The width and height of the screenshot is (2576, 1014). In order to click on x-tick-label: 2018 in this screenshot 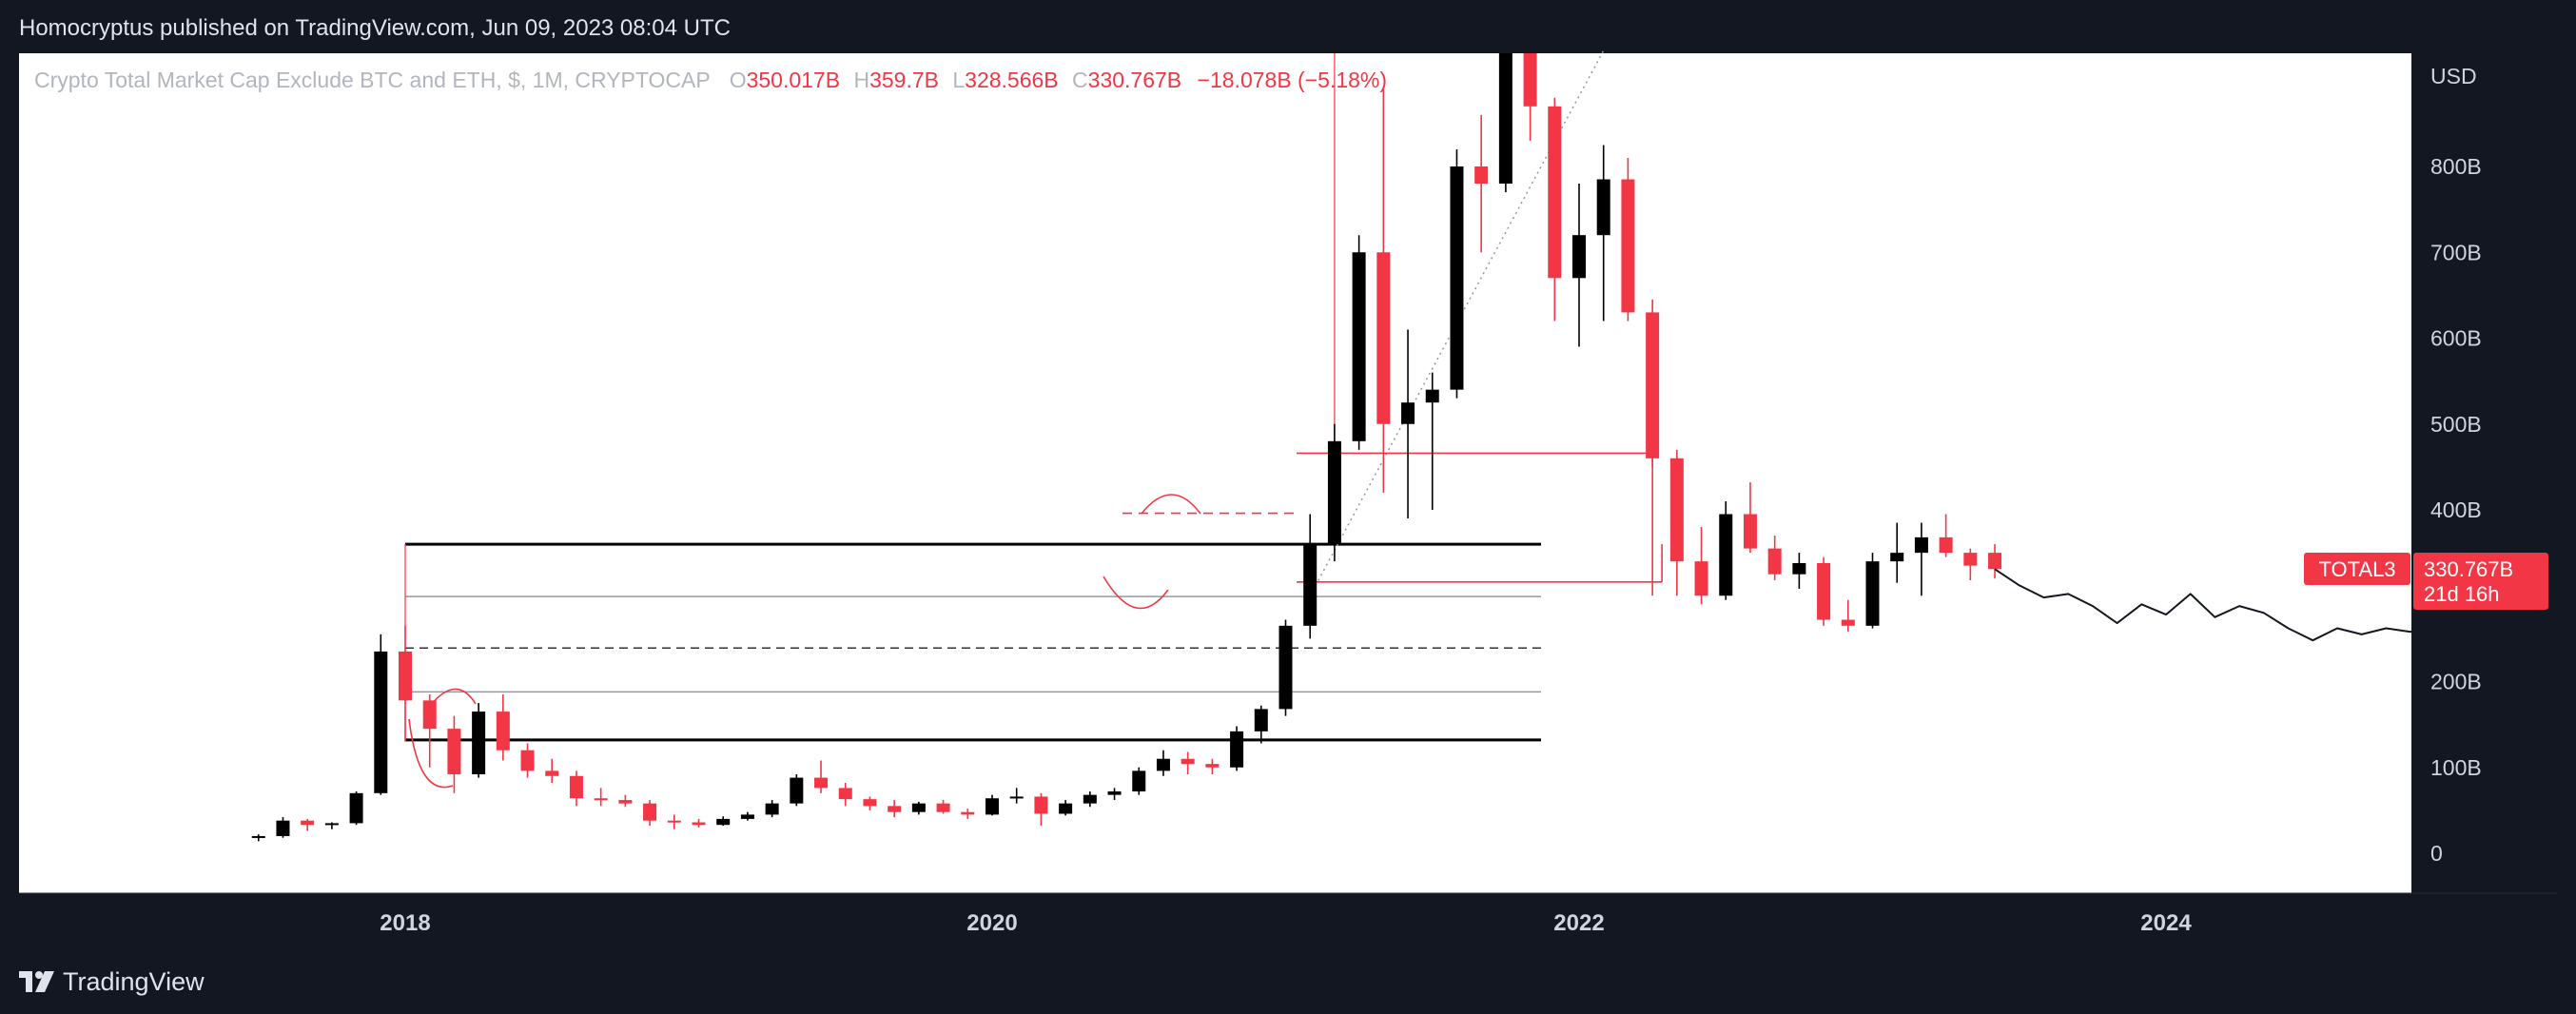, I will do `click(405, 923)`.